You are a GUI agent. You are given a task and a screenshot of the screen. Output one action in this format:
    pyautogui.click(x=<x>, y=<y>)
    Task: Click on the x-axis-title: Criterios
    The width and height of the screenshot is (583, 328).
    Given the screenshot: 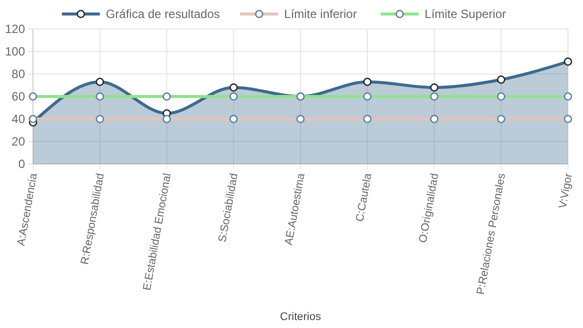 What is the action you would take?
    pyautogui.click(x=301, y=317)
    